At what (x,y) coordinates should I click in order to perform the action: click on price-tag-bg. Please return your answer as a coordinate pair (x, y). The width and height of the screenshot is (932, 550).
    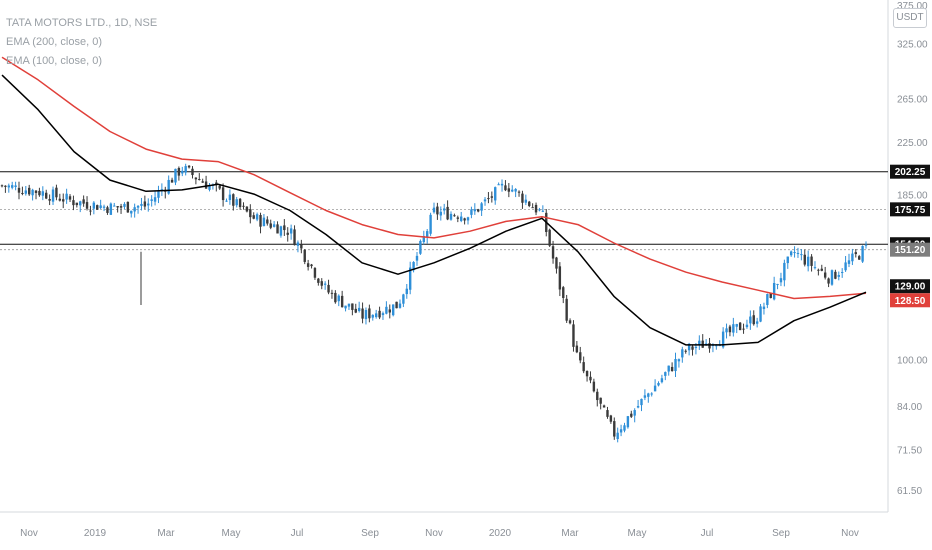
    Looking at the image, I should click on (910, 286).